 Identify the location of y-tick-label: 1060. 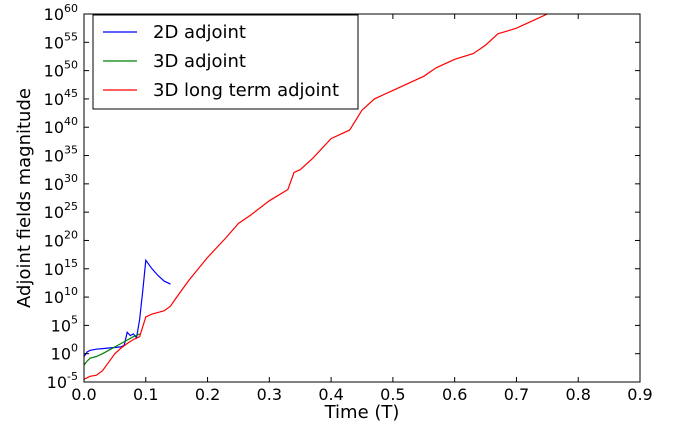
(61, 13).